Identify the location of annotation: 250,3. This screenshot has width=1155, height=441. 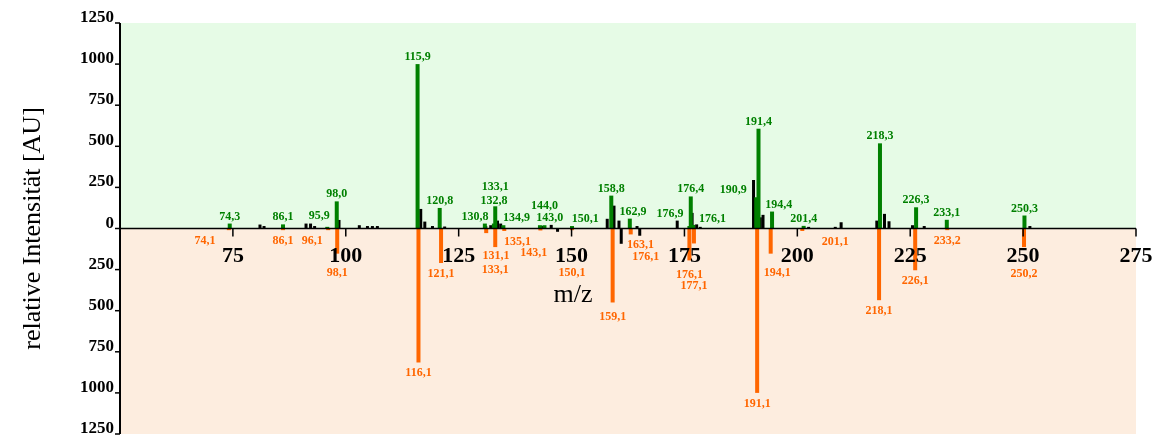
(1024, 207).